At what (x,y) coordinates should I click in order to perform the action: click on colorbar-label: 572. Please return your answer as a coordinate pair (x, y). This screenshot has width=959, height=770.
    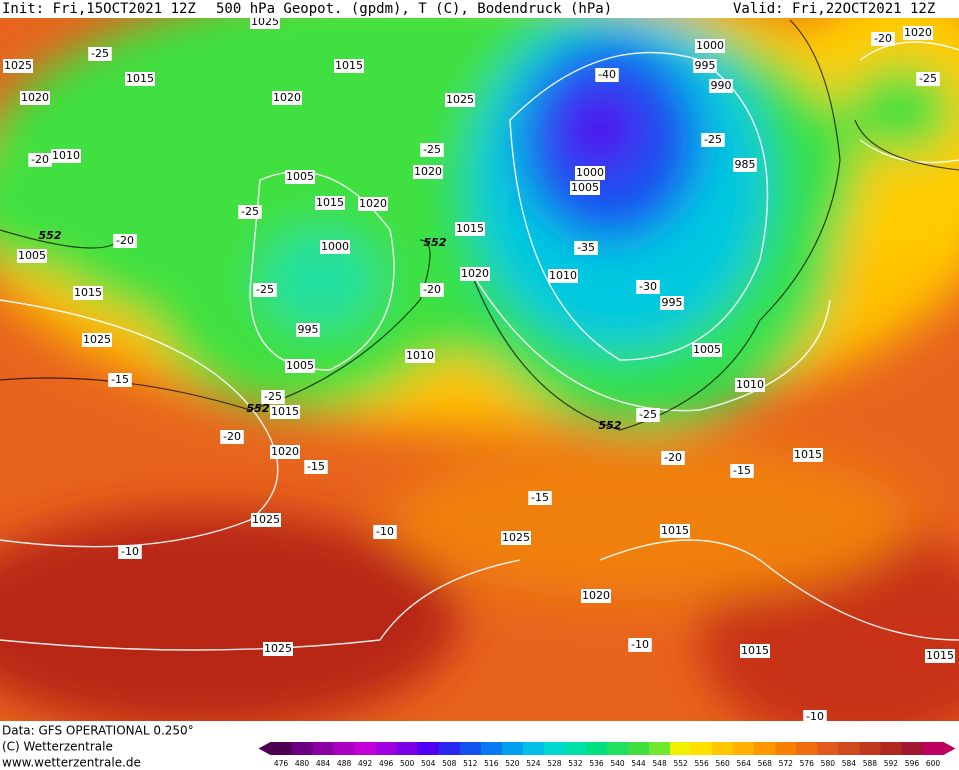
    Looking at the image, I should click on (786, 763).